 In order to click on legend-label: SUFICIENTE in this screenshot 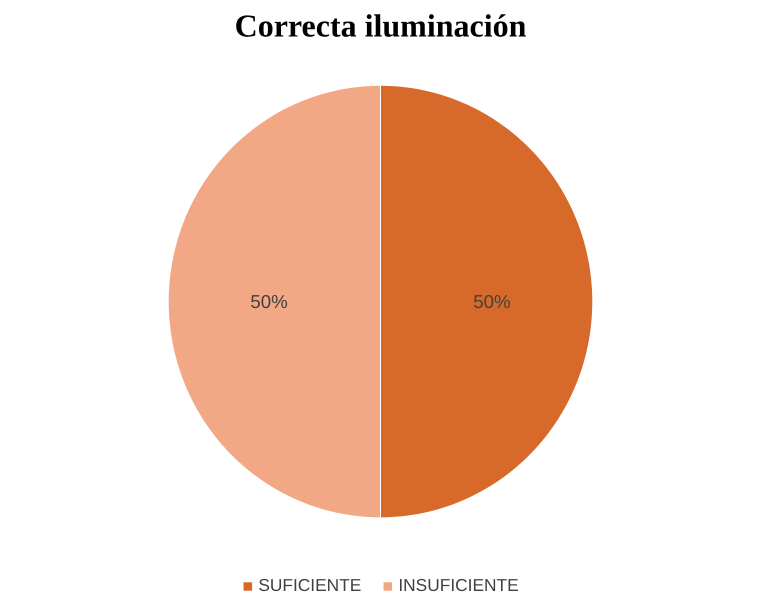, I will do `click(310, 585)`.